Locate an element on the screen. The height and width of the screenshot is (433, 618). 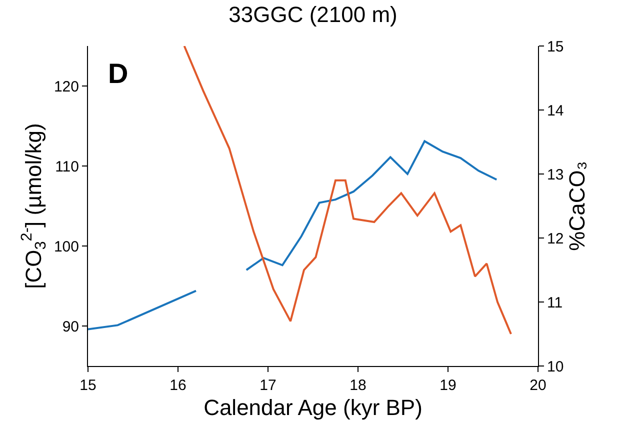
chart-title: 33GGC (2100 m) is located at coordinates (313, 14).